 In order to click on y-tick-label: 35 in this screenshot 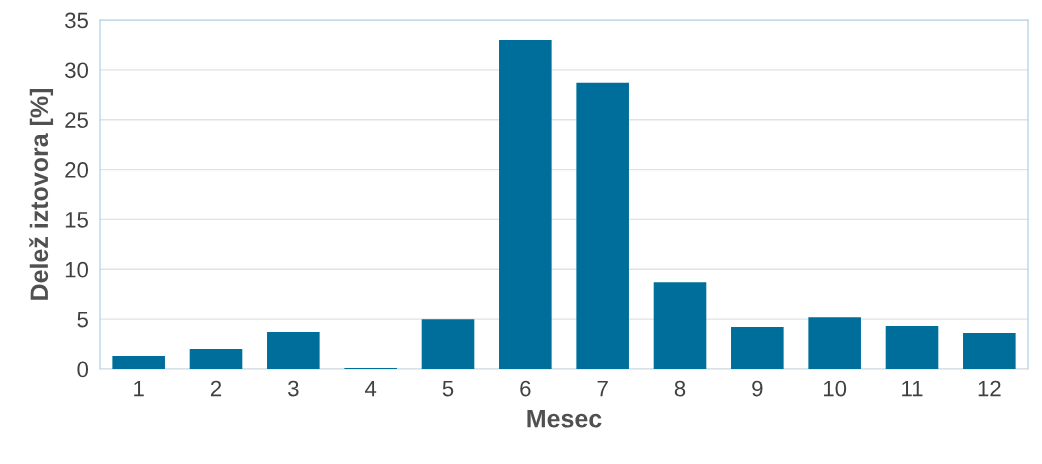, I will do `click(76, 20)`.